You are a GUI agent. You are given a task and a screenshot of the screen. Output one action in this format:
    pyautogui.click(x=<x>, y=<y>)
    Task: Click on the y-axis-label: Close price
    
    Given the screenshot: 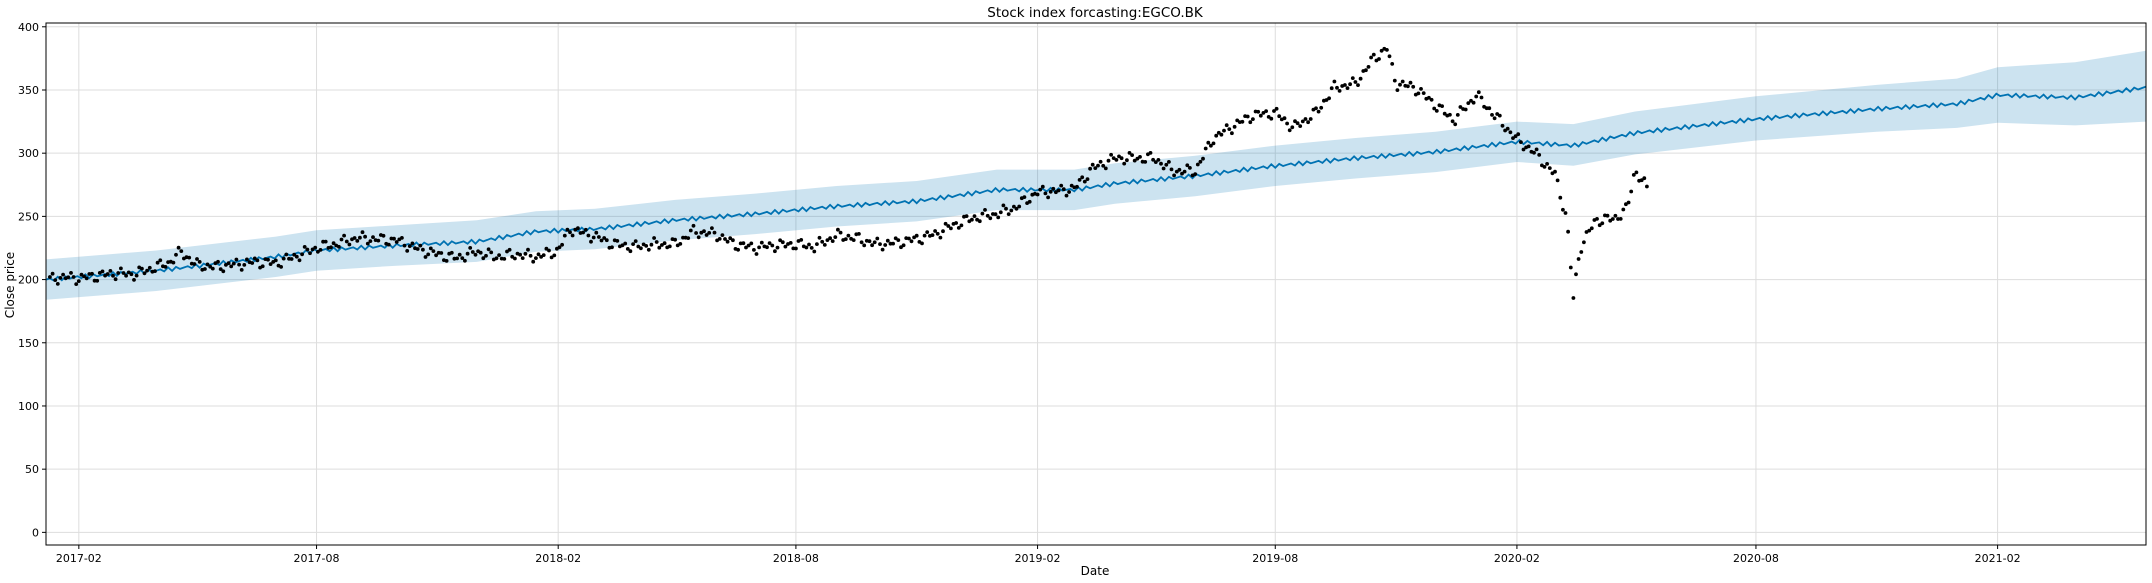 What is the action you would take?
    pyautogui.click(x=10, y=285)
    